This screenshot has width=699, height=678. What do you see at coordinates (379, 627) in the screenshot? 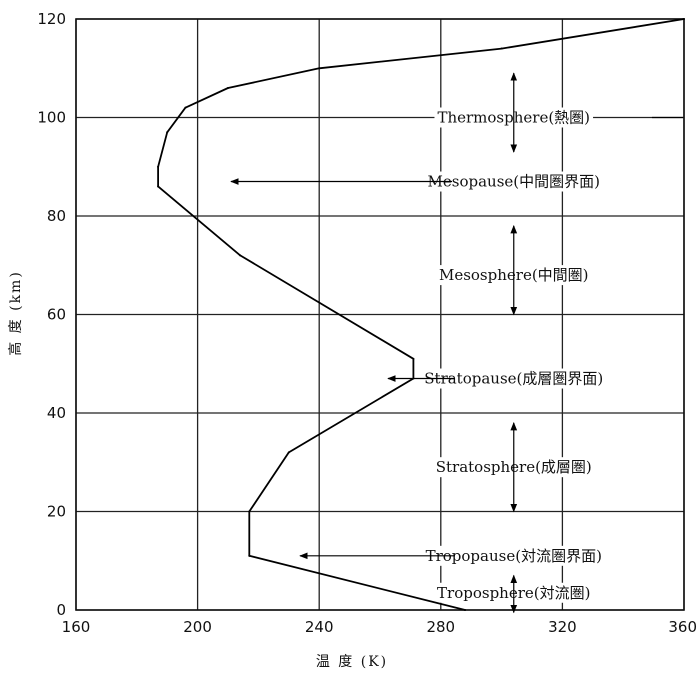
I see `x-tick-labels: 160 200 240 280 320 360` at bounding box center [379, 627].